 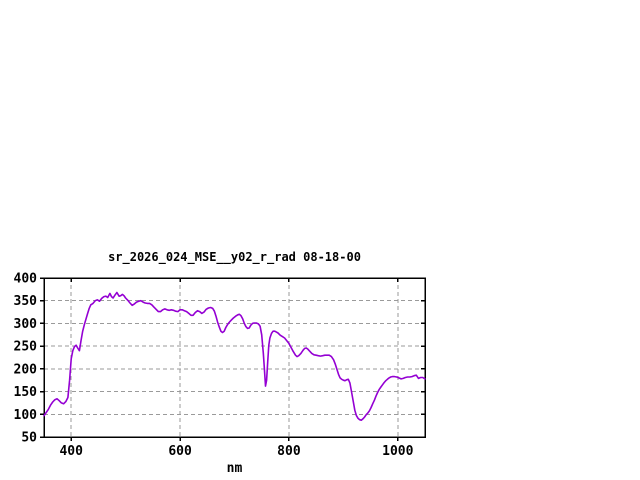 What do you see at coordinates (180, 451) in the screenshot?
I see `x-tick-label-600: 600` at bounding box center [180, 451].